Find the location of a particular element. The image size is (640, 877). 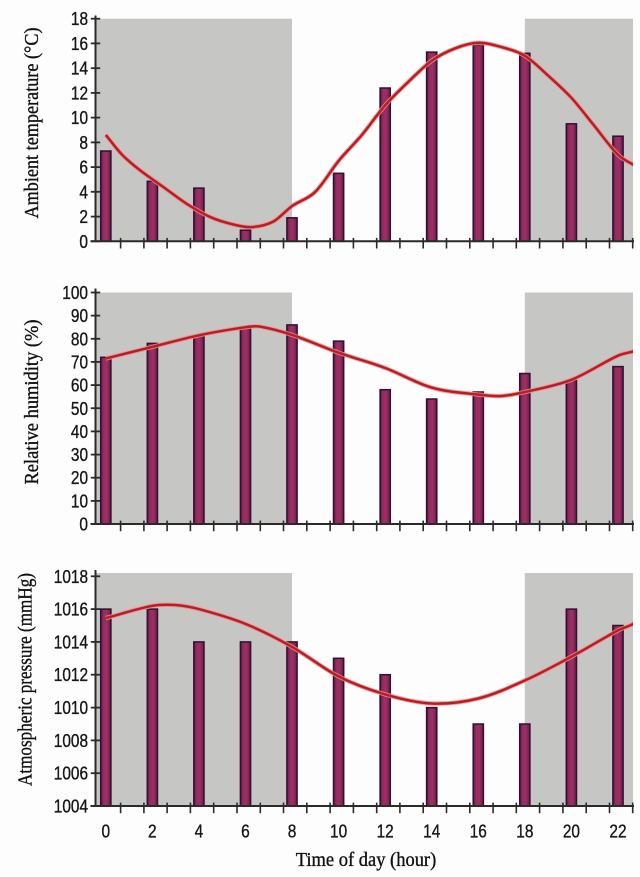

svg-text: 50 is located at coordinates (79, 408).